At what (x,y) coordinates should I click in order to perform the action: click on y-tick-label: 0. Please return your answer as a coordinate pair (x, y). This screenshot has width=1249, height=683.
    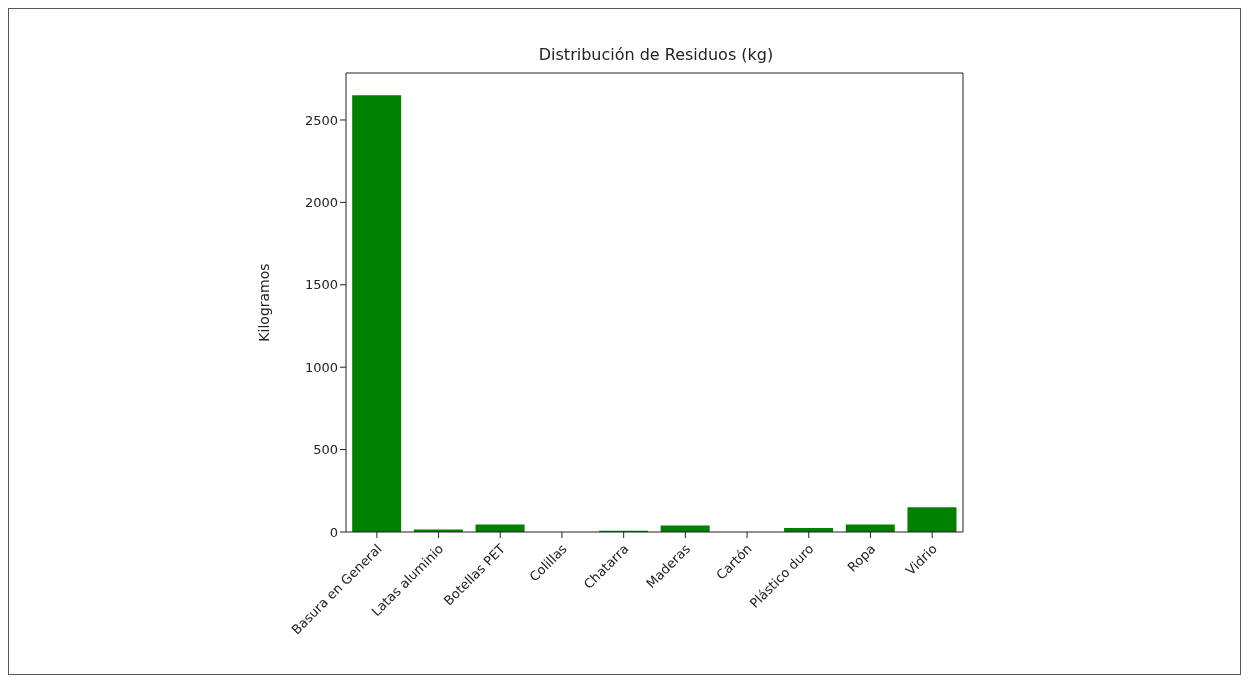
    Looking at the image, I should click on (333, 532).